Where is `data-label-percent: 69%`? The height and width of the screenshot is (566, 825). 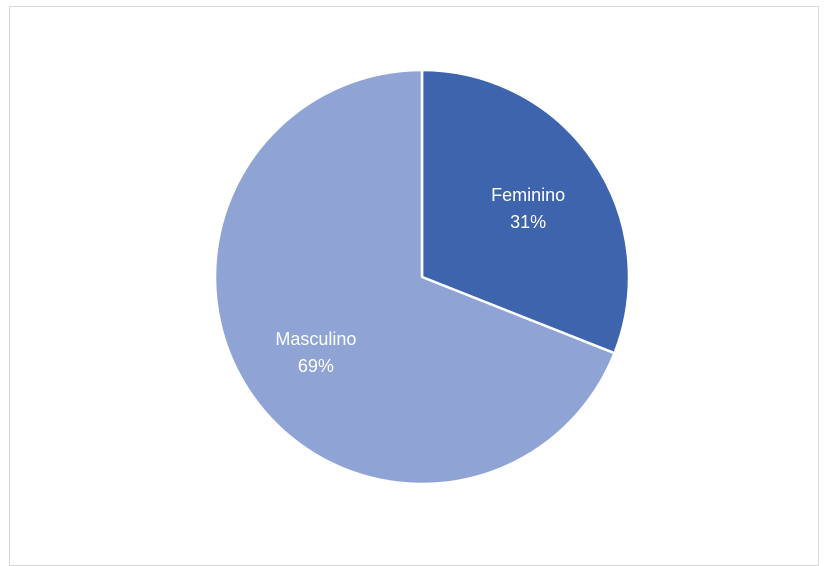 data-label-percent: 69% is located at coordinates (316, 366).